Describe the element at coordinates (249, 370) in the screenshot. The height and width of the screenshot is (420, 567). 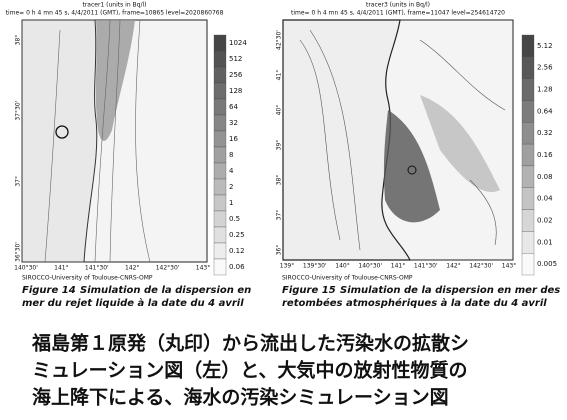
I see `caption-ja: ミュレーション図（左）と、大気中の放射性物質の` at that location.